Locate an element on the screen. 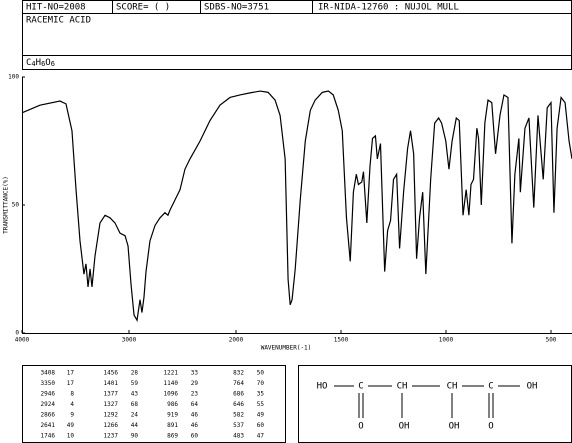 This screenshot has height=443, width=572. peak-wavenumber: 1401 is located at coordinates (111, 383).